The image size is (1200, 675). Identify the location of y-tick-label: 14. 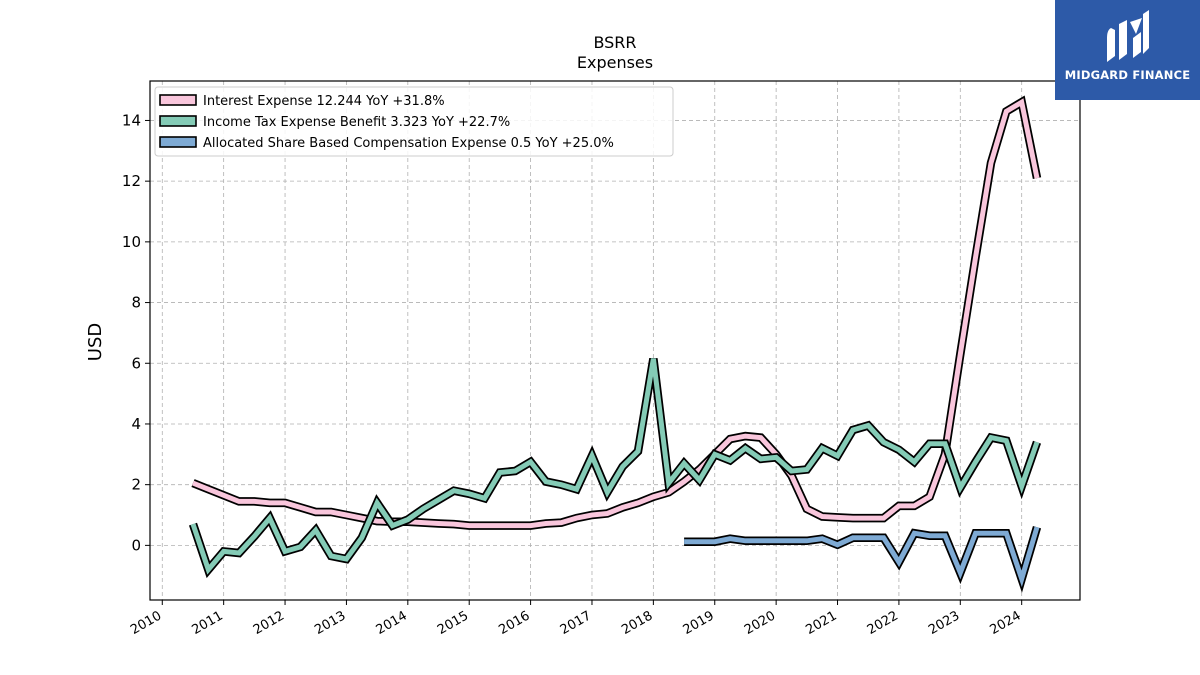
(131, 120).